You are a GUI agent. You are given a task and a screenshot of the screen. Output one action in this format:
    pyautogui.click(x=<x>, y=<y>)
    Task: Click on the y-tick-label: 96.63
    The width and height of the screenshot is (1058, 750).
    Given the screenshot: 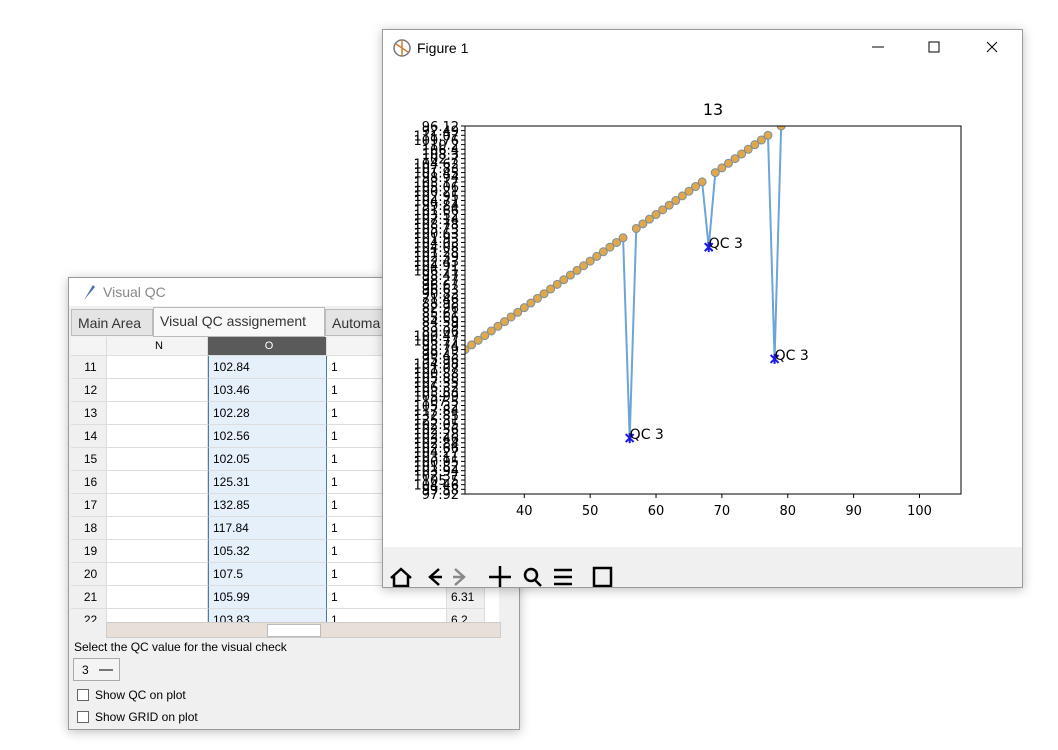 What is the action you would take?
    pyautogui.click(x=440, y=290)
    